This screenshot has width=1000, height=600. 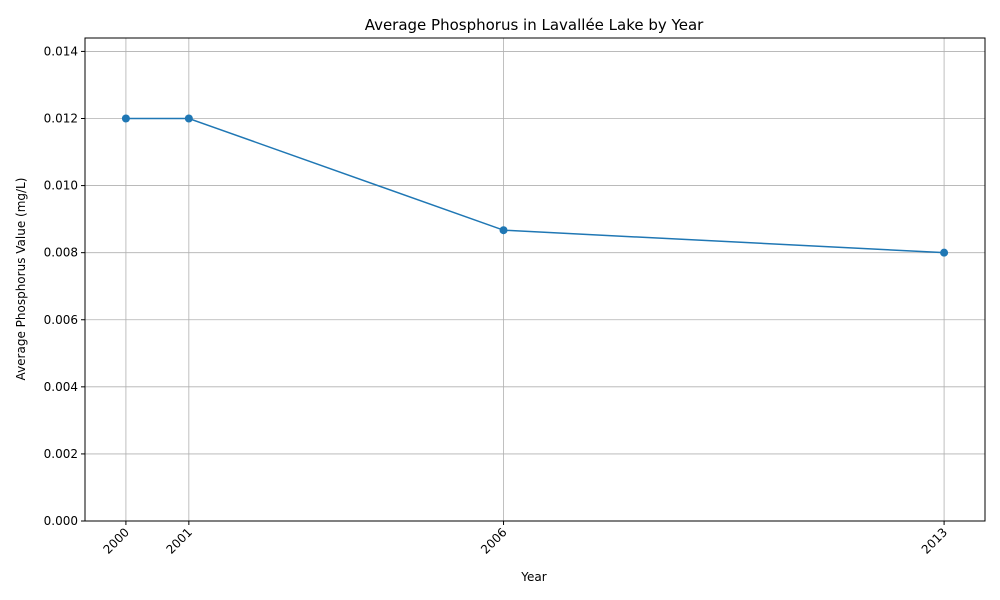 I want to click on y-tick-label: 0.002, so click(x=61, y=454).